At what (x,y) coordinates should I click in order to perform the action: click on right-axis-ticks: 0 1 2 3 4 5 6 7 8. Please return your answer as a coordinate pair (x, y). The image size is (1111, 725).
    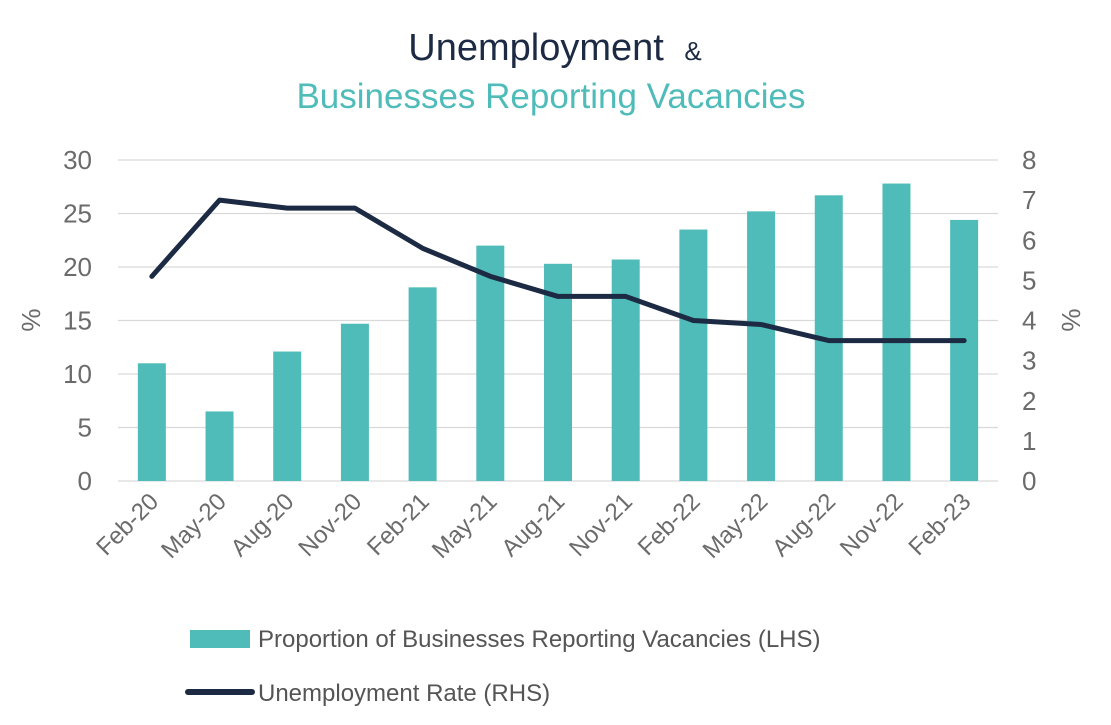
    Looking at the image, I should click on (1029, 320).